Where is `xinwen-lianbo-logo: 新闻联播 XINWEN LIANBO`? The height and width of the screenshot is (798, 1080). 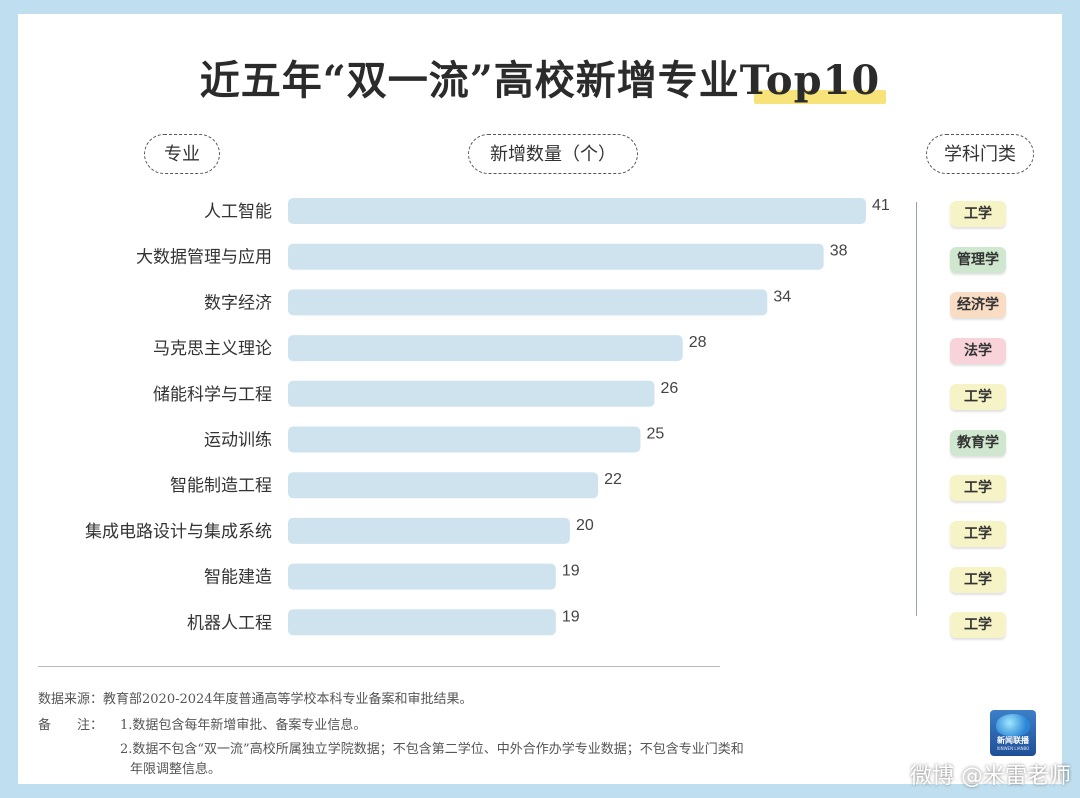
xinwen-lianbo-logo: 新闻联播 XINWEN LIANBO is located at coordinates (1013, 733).